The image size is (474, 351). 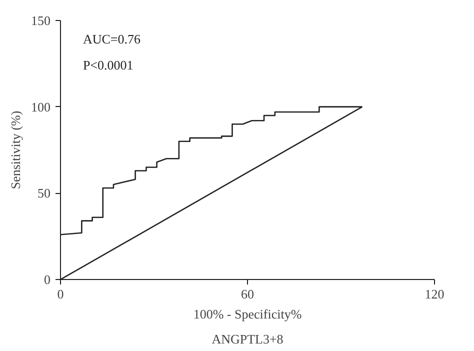 What do you see at coordinates (248, 339) in the screenshot?
I see `text: ANGPTL3+8` at bounding box center [248, 339].